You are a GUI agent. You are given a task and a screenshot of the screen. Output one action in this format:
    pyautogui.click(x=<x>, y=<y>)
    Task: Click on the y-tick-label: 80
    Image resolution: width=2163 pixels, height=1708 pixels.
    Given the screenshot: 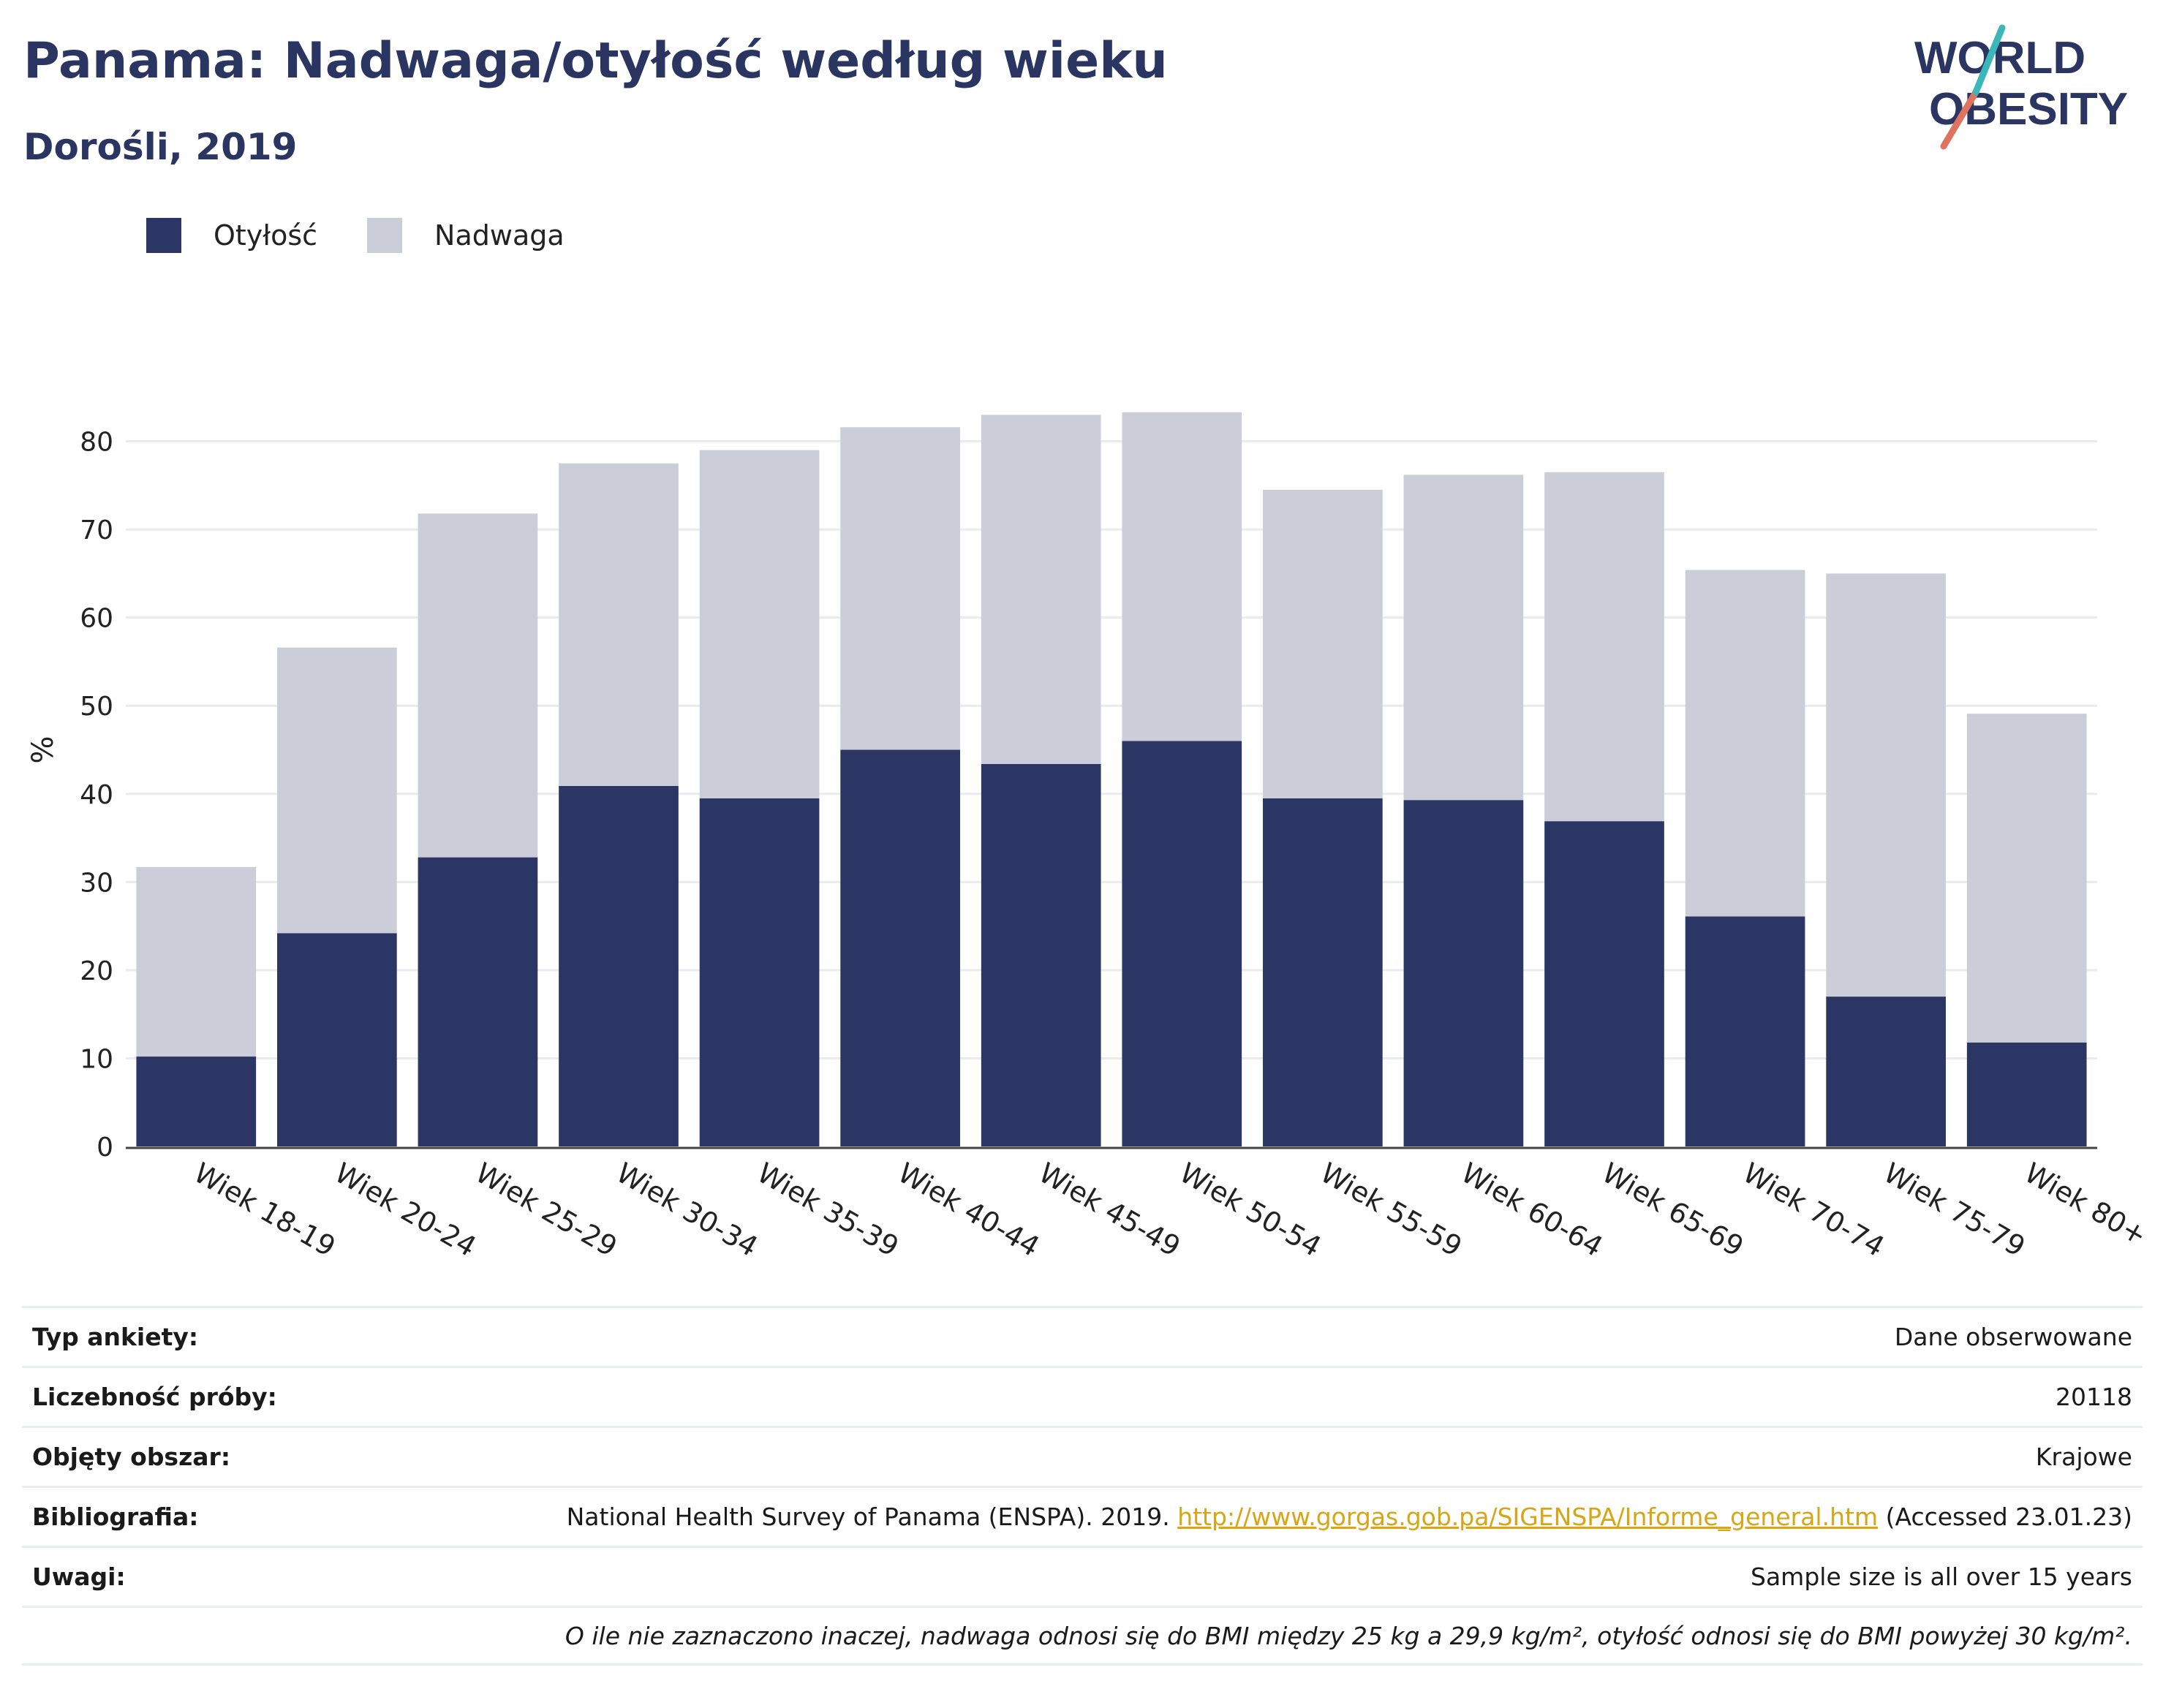 What is the action you would take?
    pyautogui.click(x=97, y=443)
    